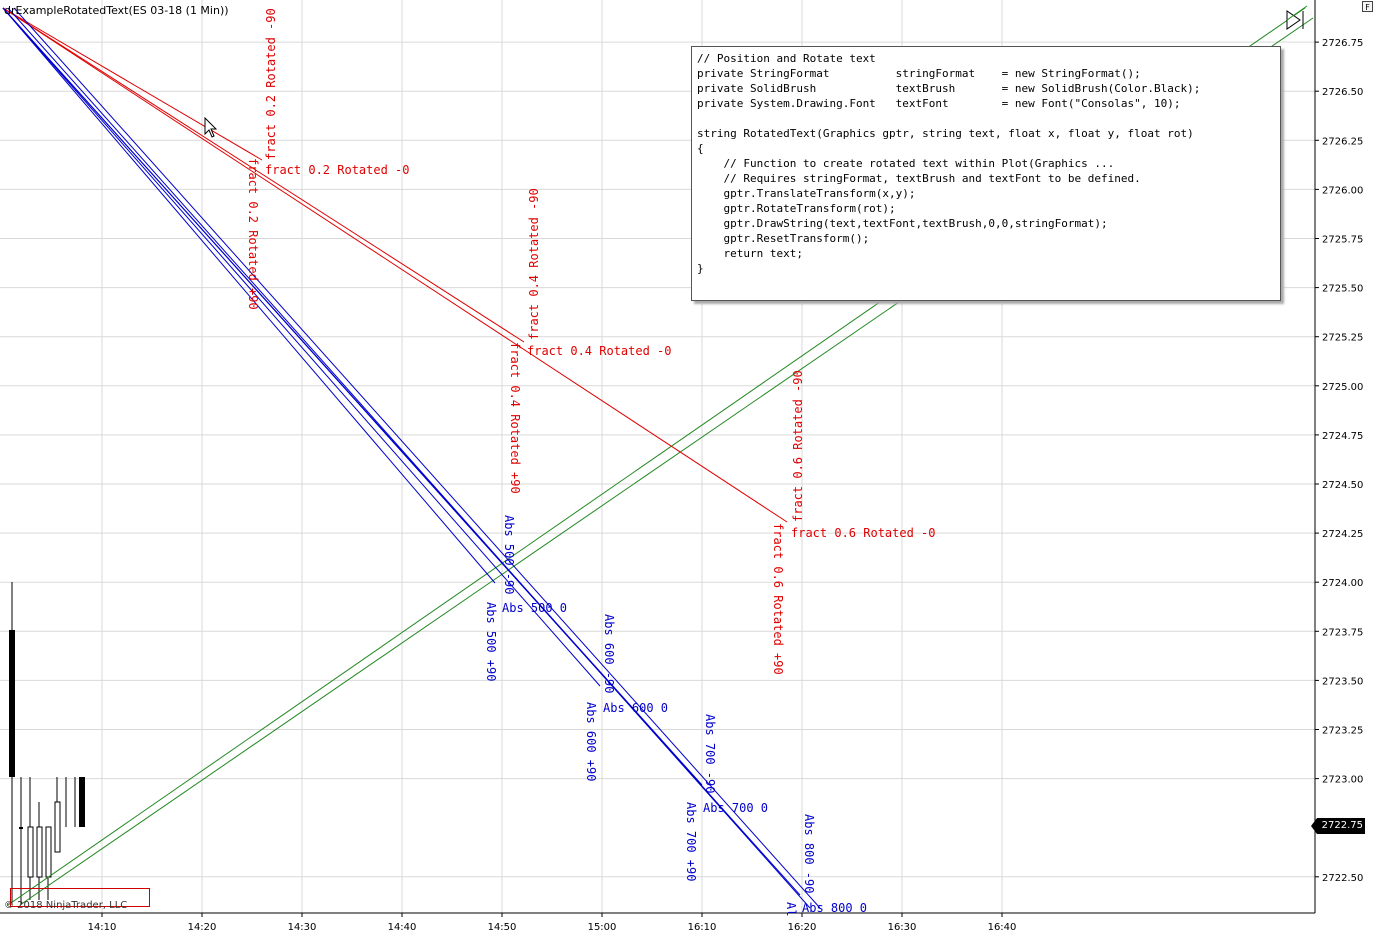 The image size is (1376, 940). Describe the element at coordinates (1342, 387) in the screenshot. I see `y-tick-label: 2725.00` at that location.